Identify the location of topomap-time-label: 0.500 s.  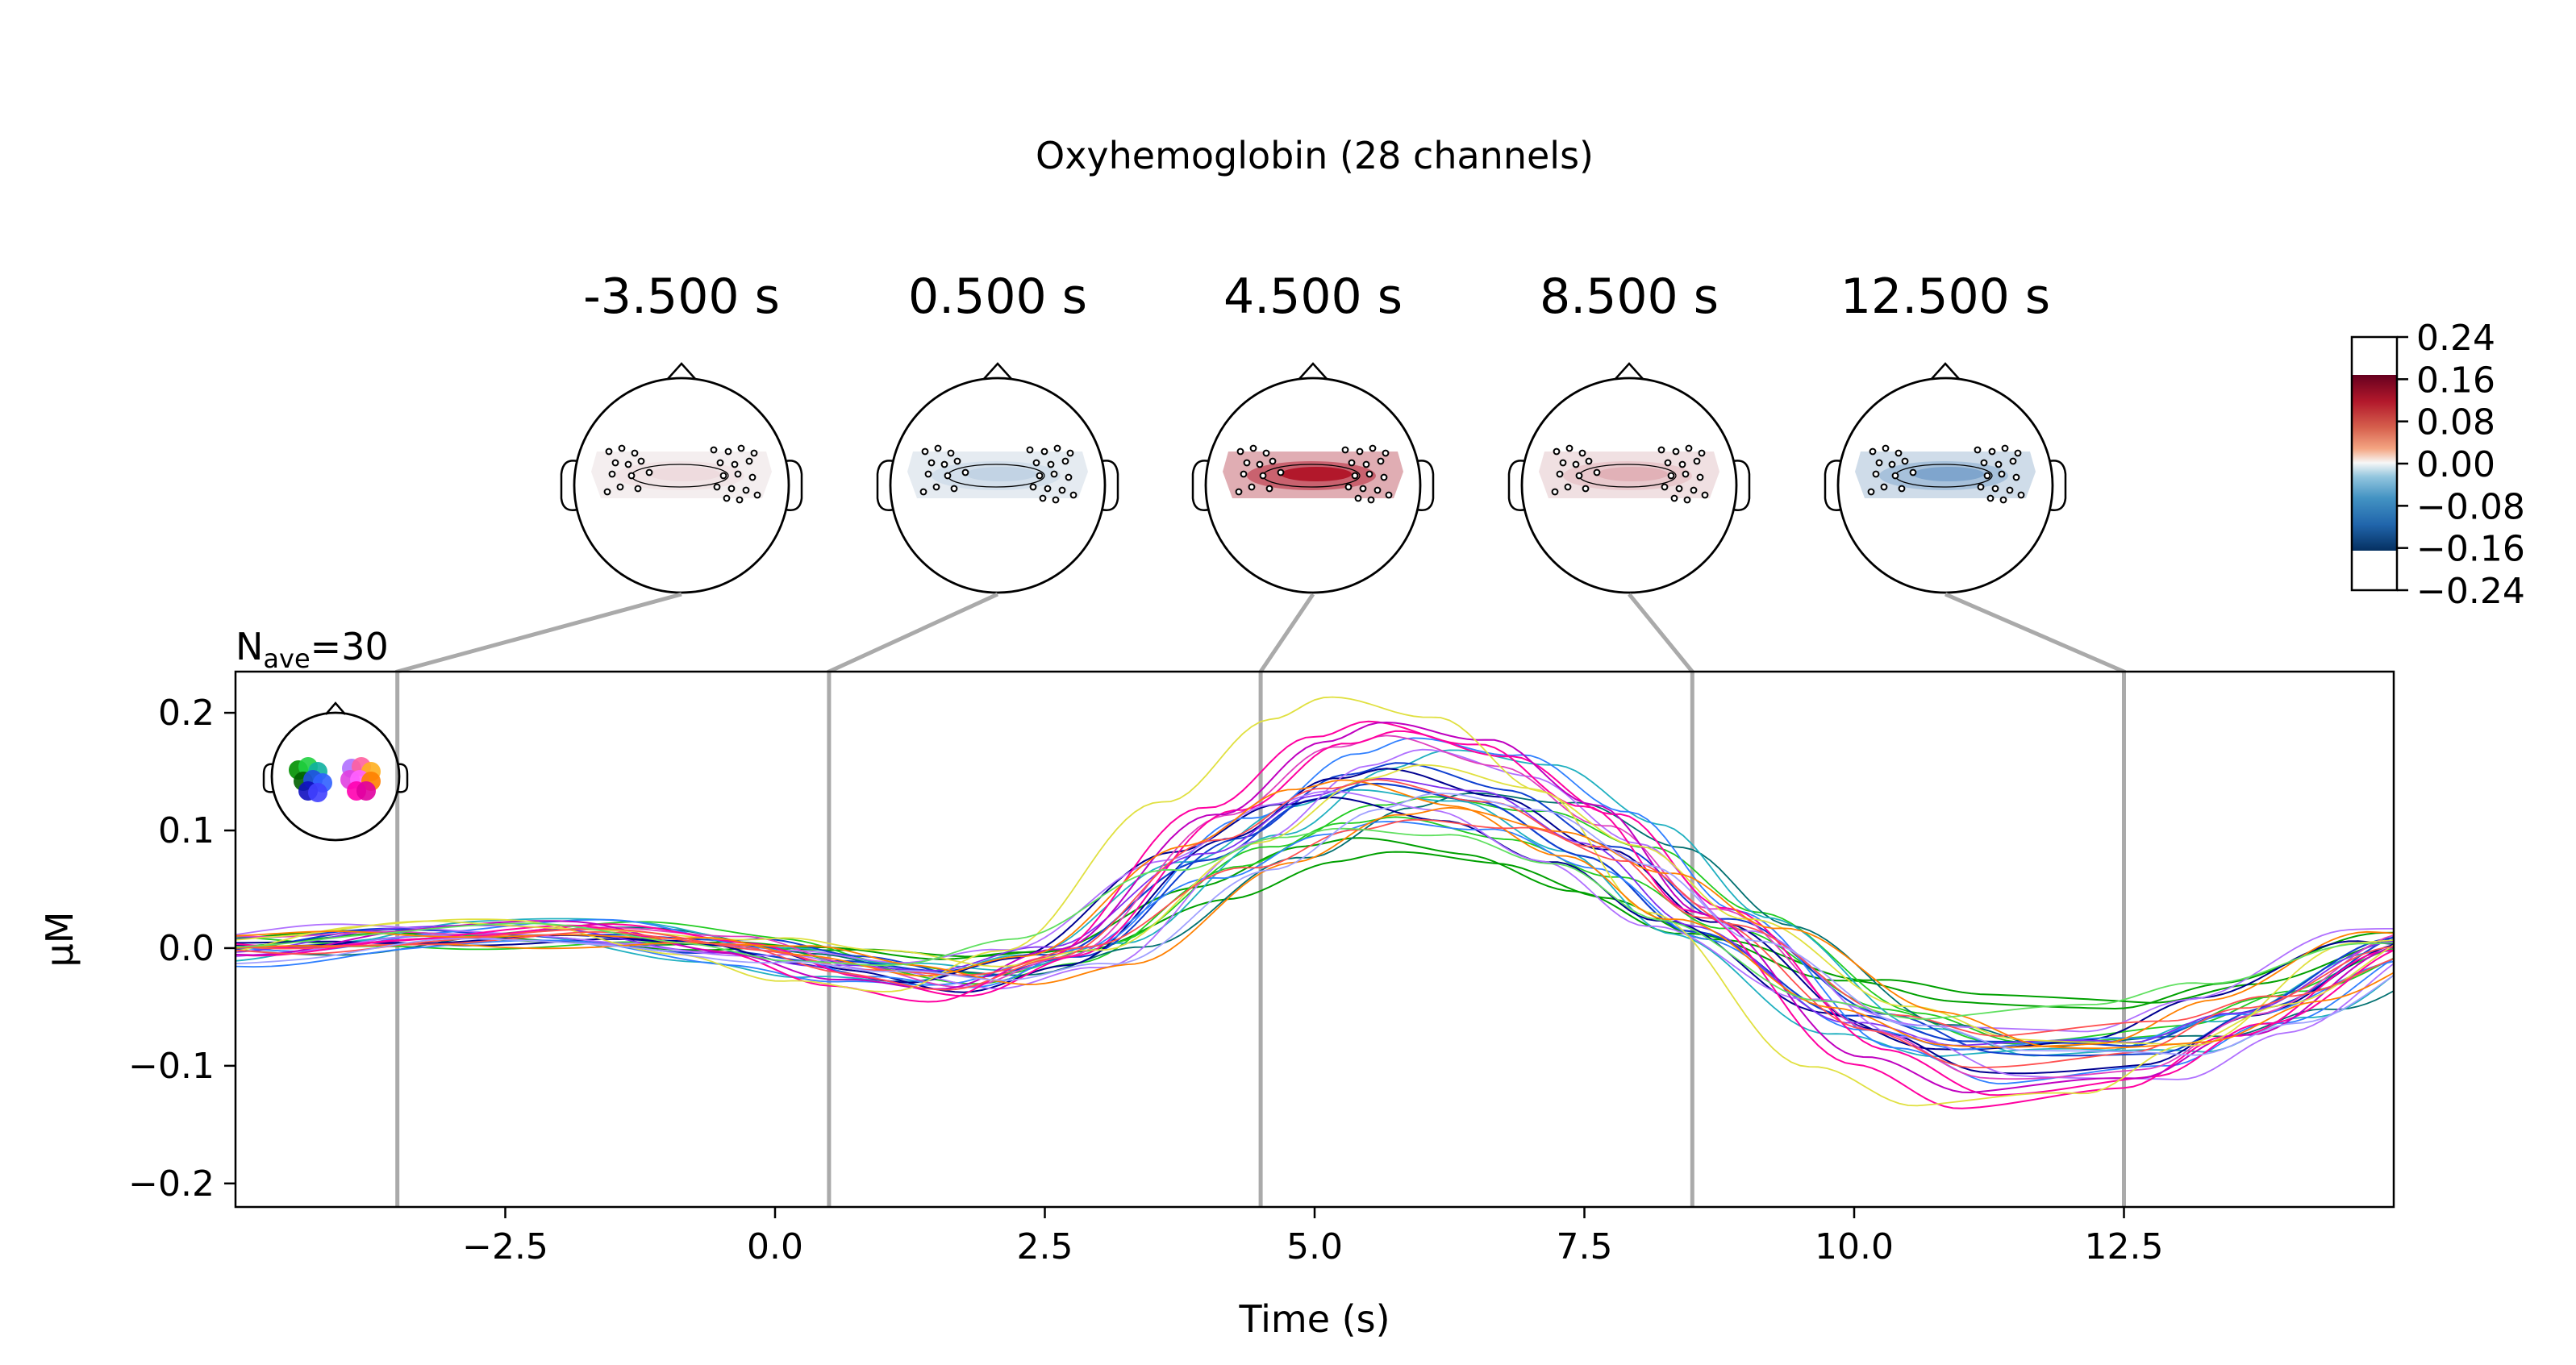
(997, 296).